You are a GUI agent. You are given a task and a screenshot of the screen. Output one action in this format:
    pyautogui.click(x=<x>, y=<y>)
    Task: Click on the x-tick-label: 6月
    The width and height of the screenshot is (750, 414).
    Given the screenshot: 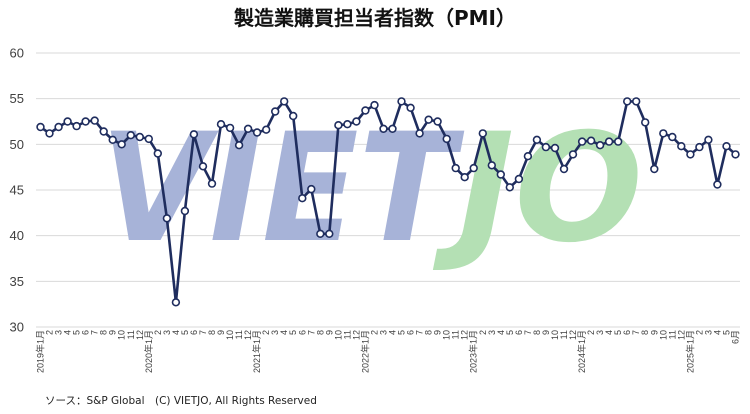 What is the action you would take?
    pyautogui.click(x=735, y=337)
    